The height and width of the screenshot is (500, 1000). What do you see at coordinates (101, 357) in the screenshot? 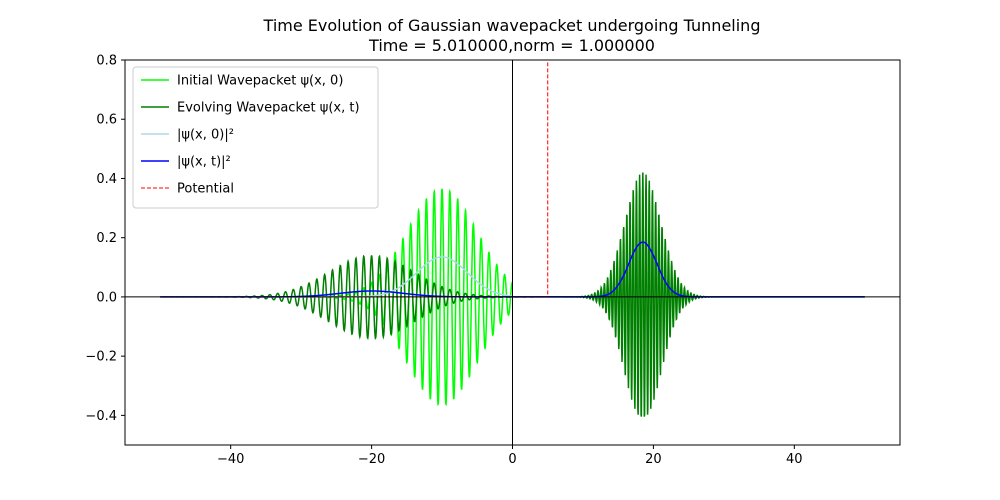
I see `y-tick-label: −0.2` at bounding box center [101, 357].